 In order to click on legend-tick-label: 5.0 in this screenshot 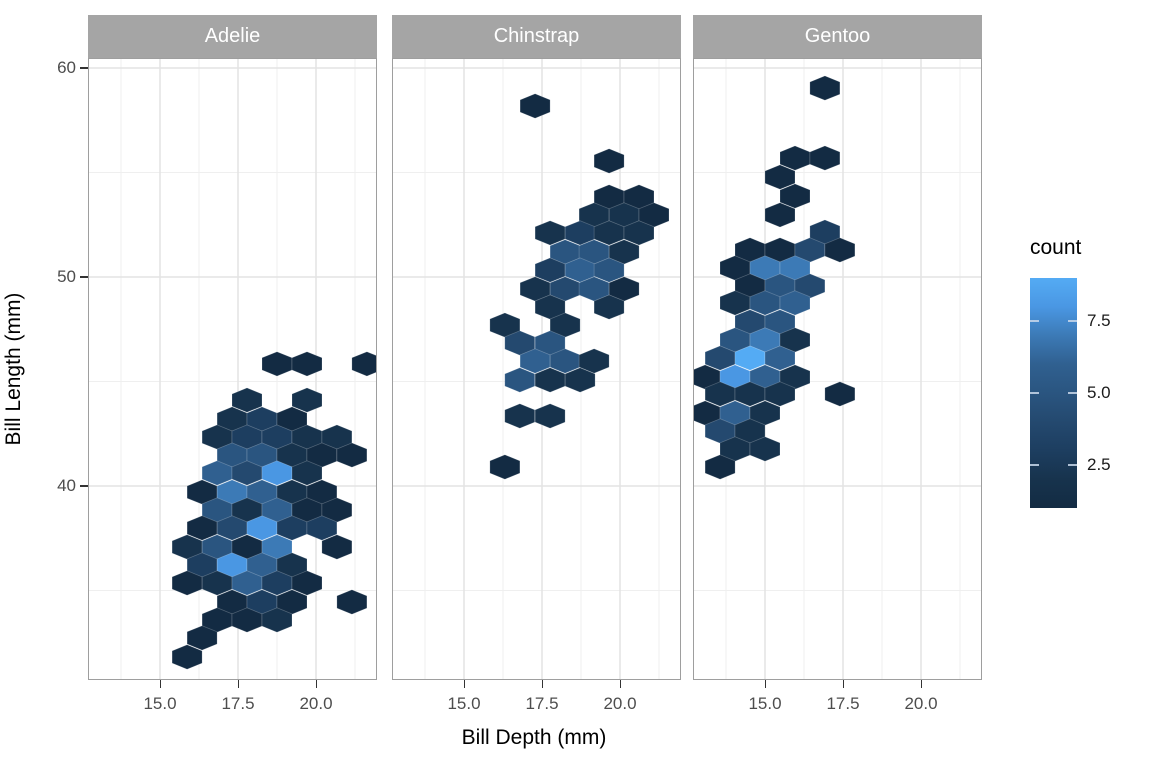, I will do `click(1099, 392)`.